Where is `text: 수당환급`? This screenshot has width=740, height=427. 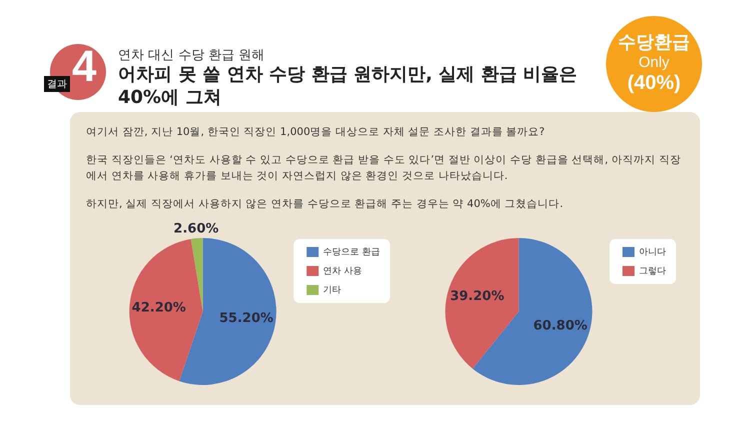
text: 수당환급 is located at coordinates (654, 42).